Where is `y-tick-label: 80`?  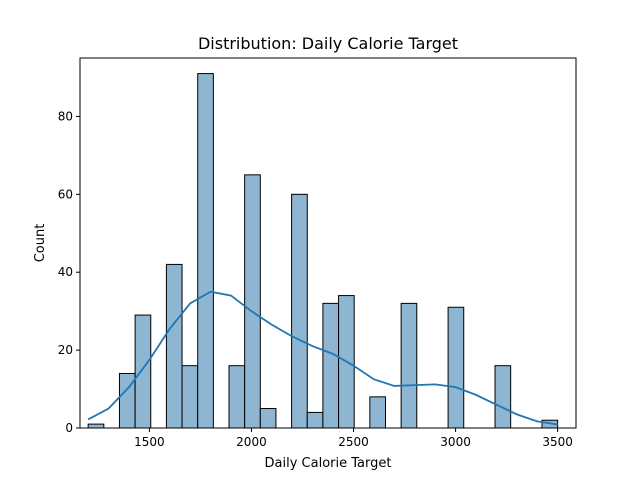 y-tick-label: 80 is located at coordinates (65, 116).